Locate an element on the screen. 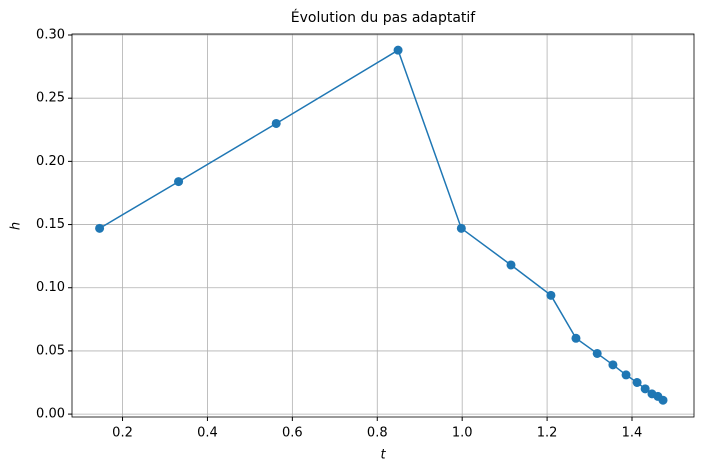 The height and width of the screenshot is (471, 701). y-tick-label: 0.00 is located at coordinates (50, 414).